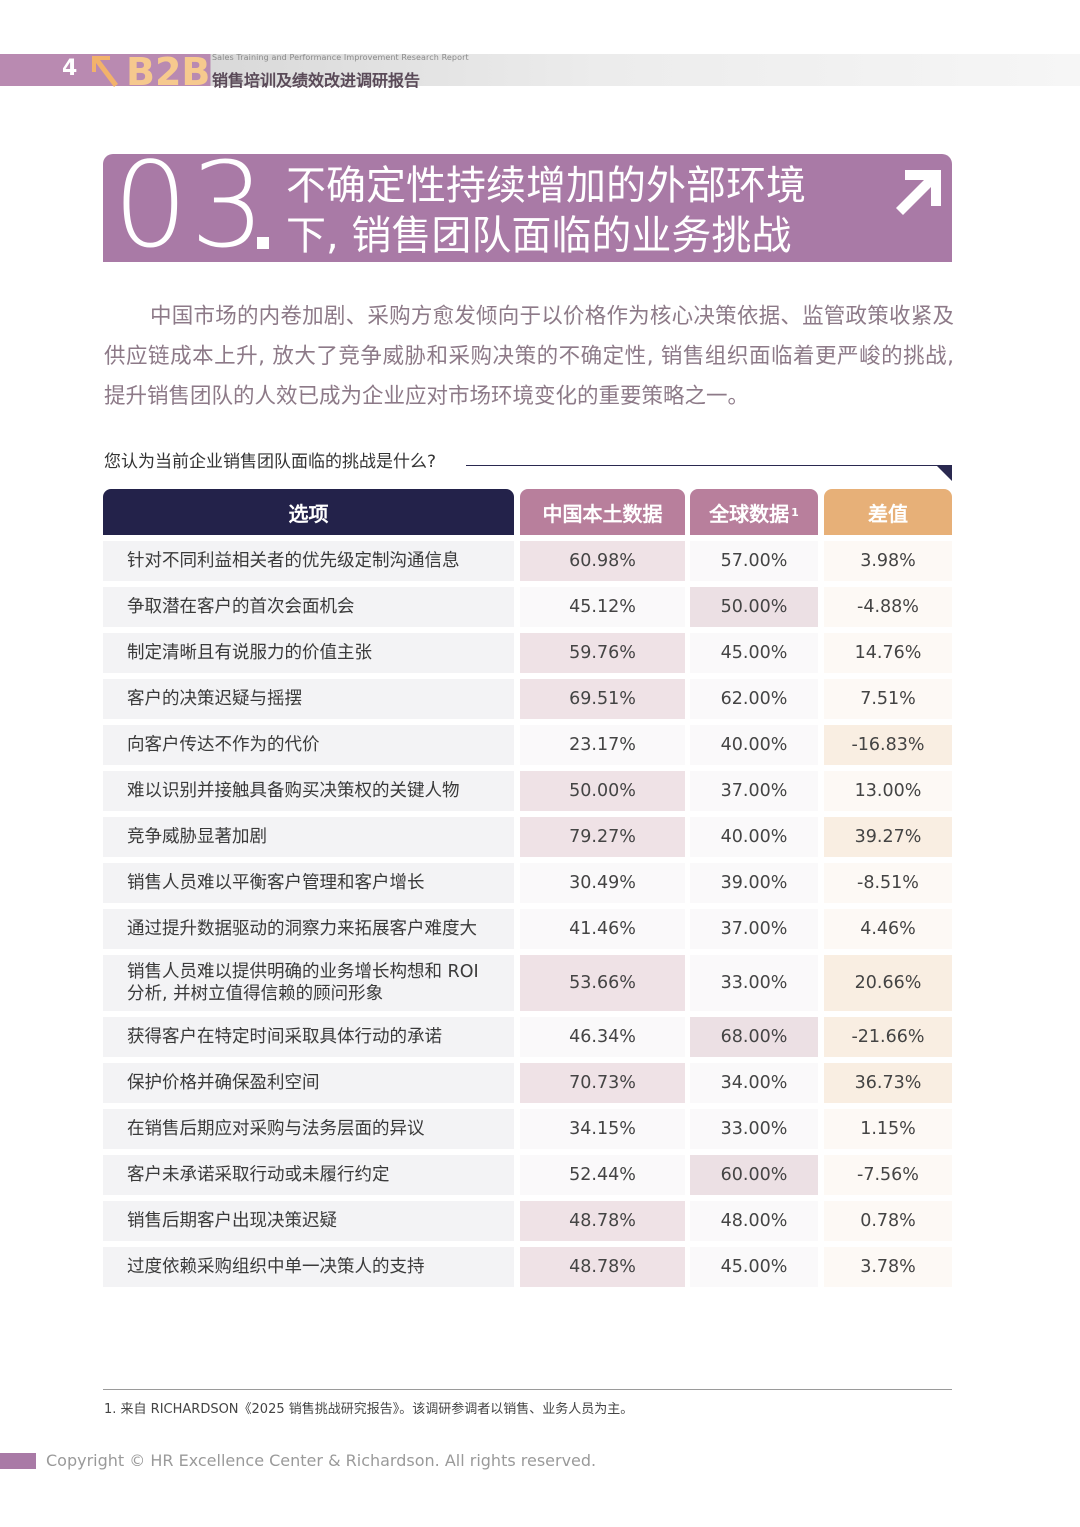  What do you see at coordinates (602, 745) in the screenshot?
I see `row-china-value: 23.17%` at bounding box center [602, 745].